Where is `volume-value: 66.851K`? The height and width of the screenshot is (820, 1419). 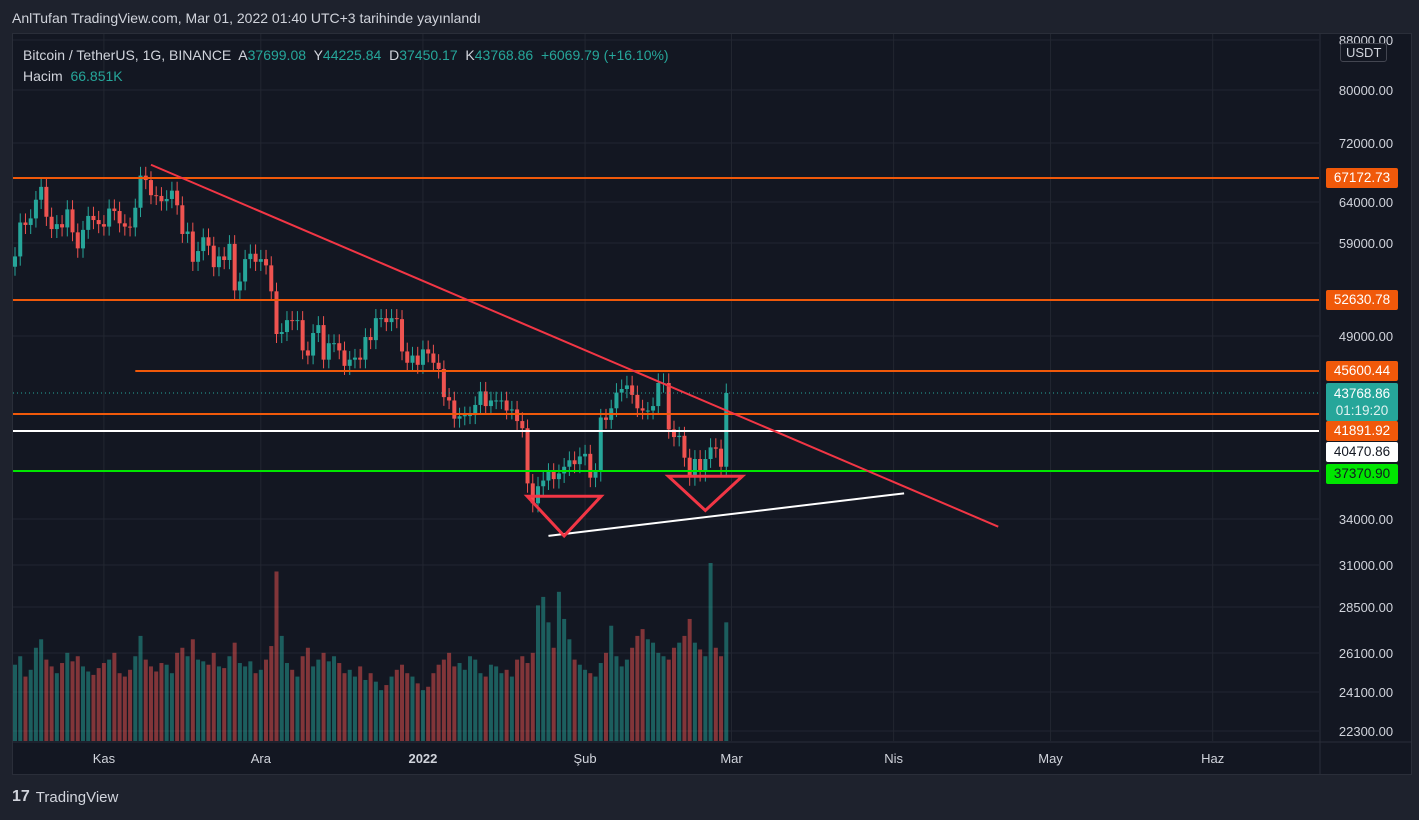
volume-value: 66.851K is located at coordinates (96, 76).